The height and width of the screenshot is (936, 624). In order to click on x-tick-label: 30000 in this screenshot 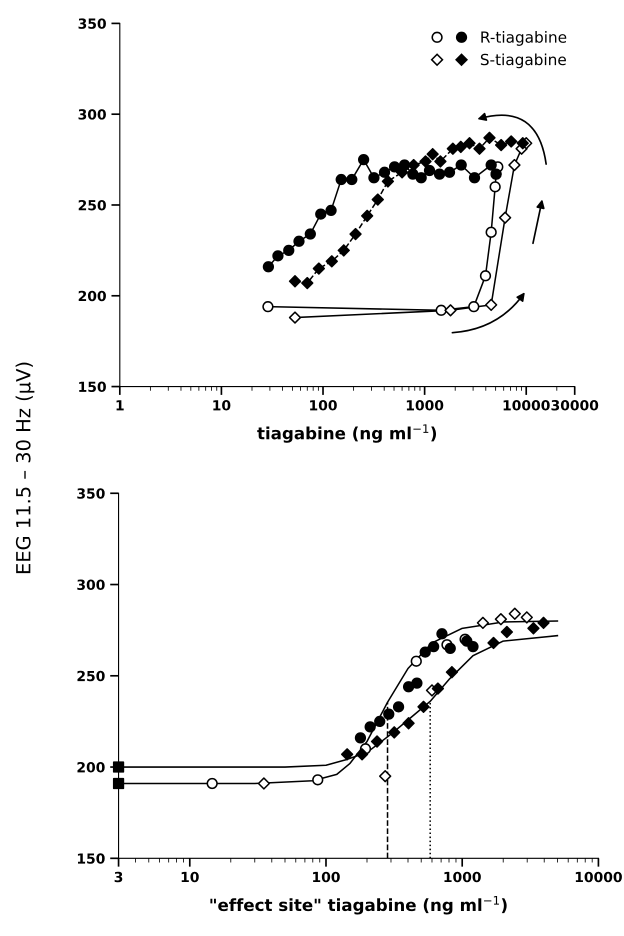, I will do `click(574, 405)`.